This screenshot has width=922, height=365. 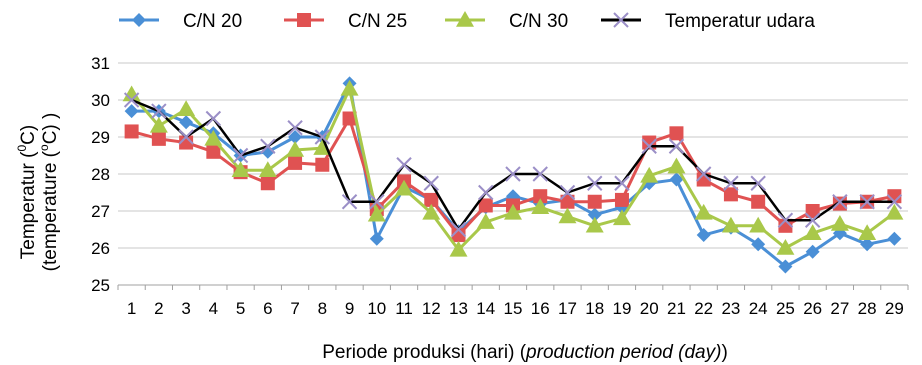 What do you see at coordinates (649, 308) in the screenshot?
I see `x-tick-label: 20` at bounding box center [649, 308].